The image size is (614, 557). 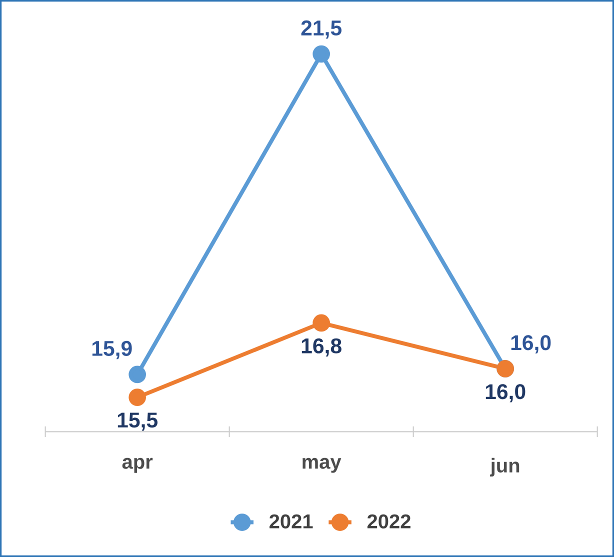 I want to click on x-tick-label: jun, so click(x=505, y=467).